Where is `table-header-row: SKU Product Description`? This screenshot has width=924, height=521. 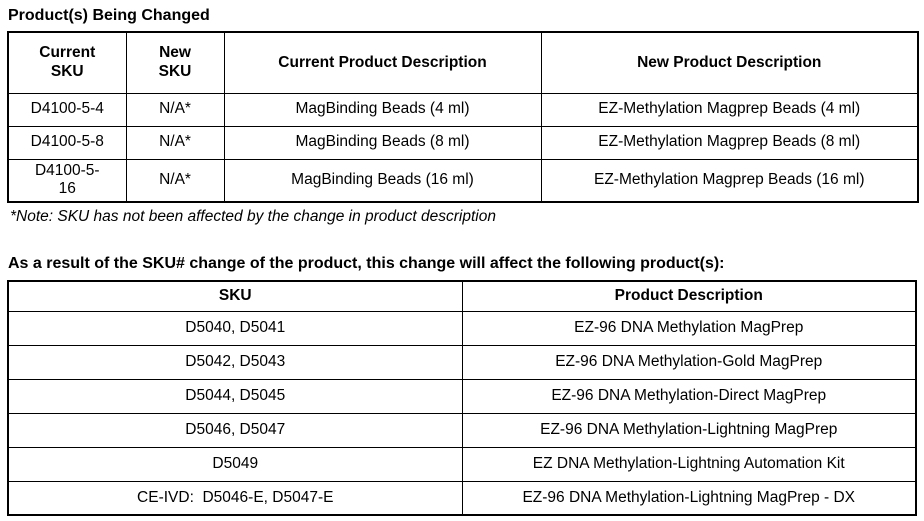 table-header-row: SKU Product Description is located at coordinates (462, 296).